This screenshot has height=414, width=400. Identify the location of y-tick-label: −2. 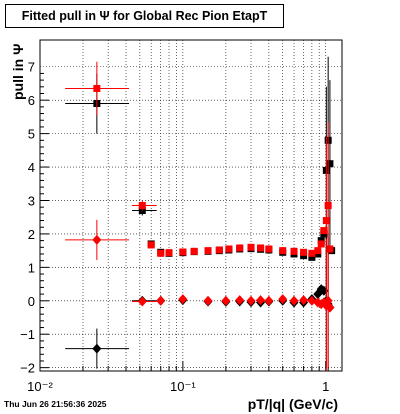
(27, 368).